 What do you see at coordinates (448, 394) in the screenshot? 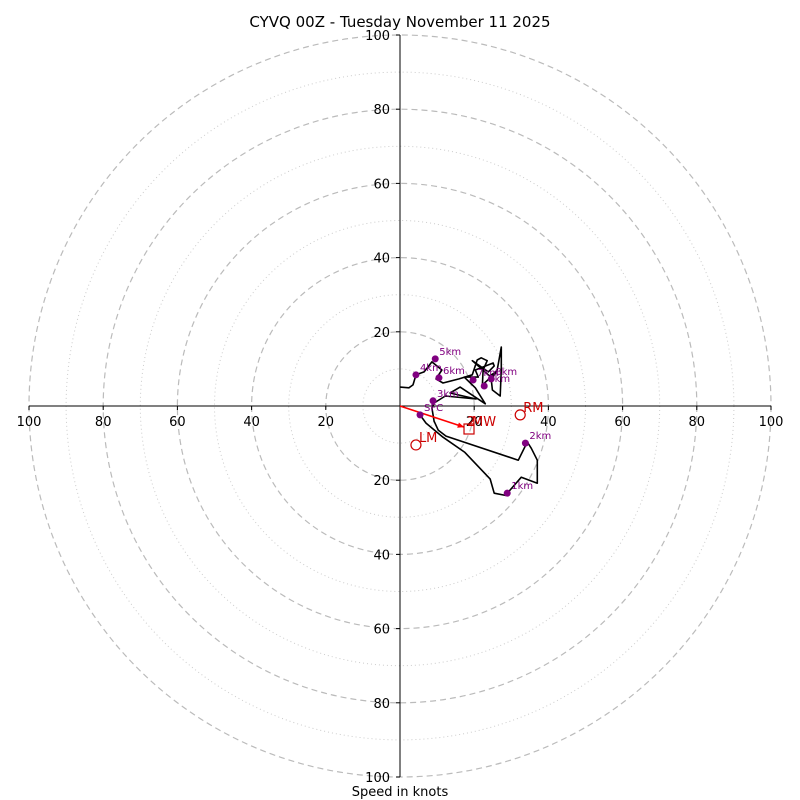
I see `height-label-3km: 3km` at bounding box center [448, 394].